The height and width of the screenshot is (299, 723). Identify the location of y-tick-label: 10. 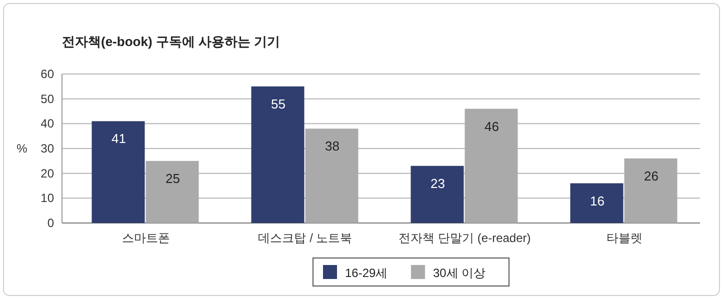
(47, 198).